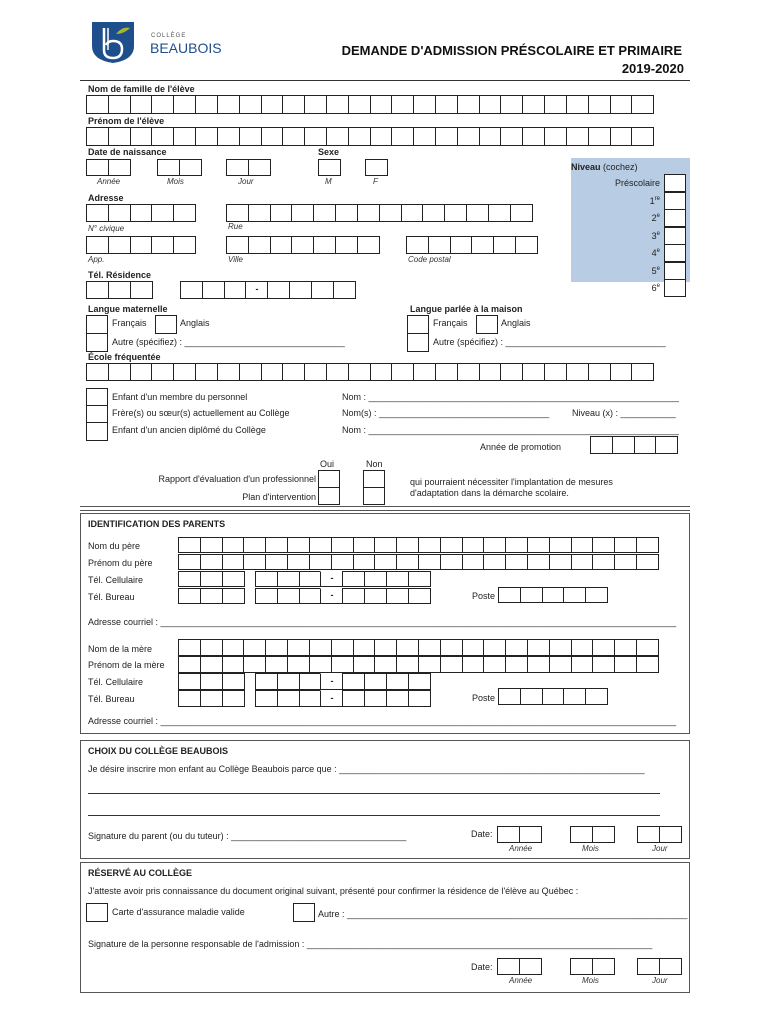 This screenshot has width=770, height=1024. Describe the element at coordinates (376, 167) in the screenshot. I see `sex-f-box` at that location.